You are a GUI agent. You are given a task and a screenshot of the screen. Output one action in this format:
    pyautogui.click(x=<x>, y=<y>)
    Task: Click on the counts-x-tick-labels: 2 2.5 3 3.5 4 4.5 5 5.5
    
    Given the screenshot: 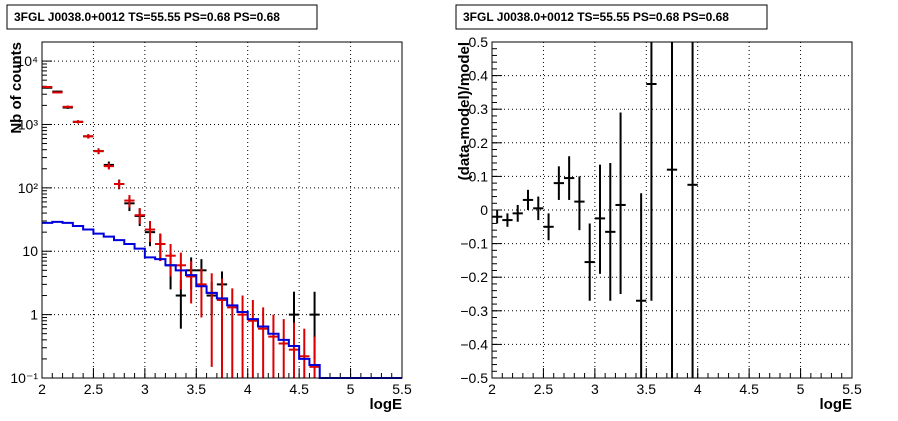 What is the action you would take?
    pyautogui.click(x=225, y=389)
    